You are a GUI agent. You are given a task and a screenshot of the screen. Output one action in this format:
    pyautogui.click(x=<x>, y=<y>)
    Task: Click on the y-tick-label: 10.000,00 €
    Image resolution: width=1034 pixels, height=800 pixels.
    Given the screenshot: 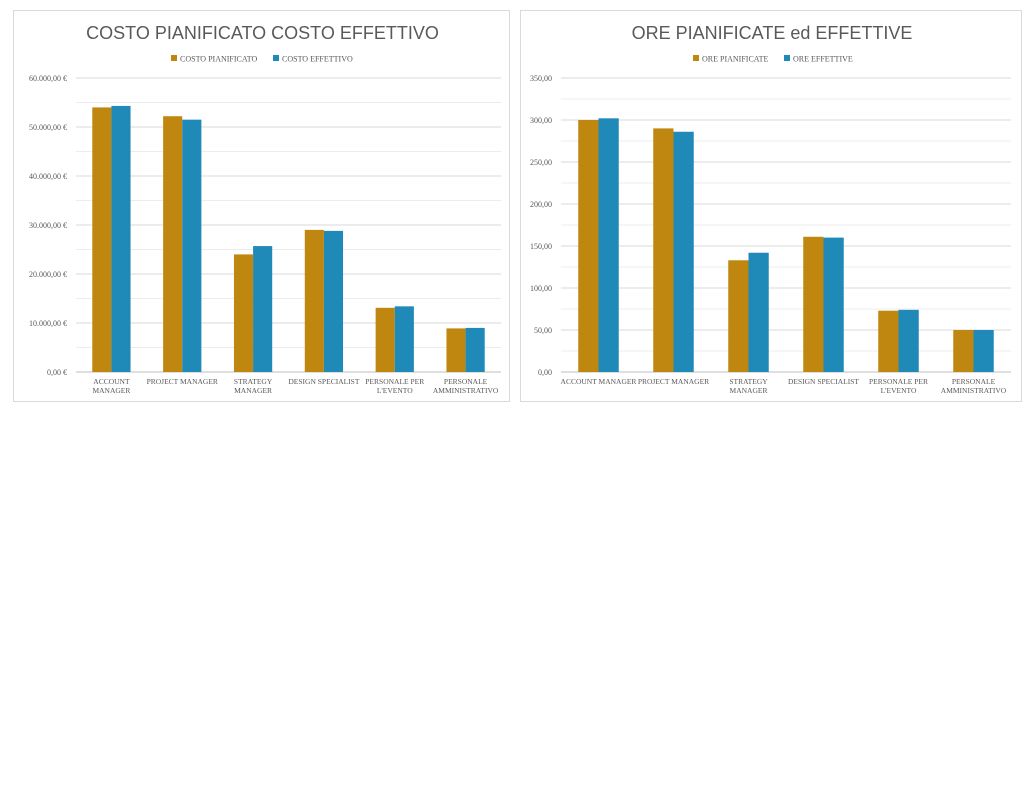 What is the action you would take?
    pyautogui.click(x=48, y=323)
    